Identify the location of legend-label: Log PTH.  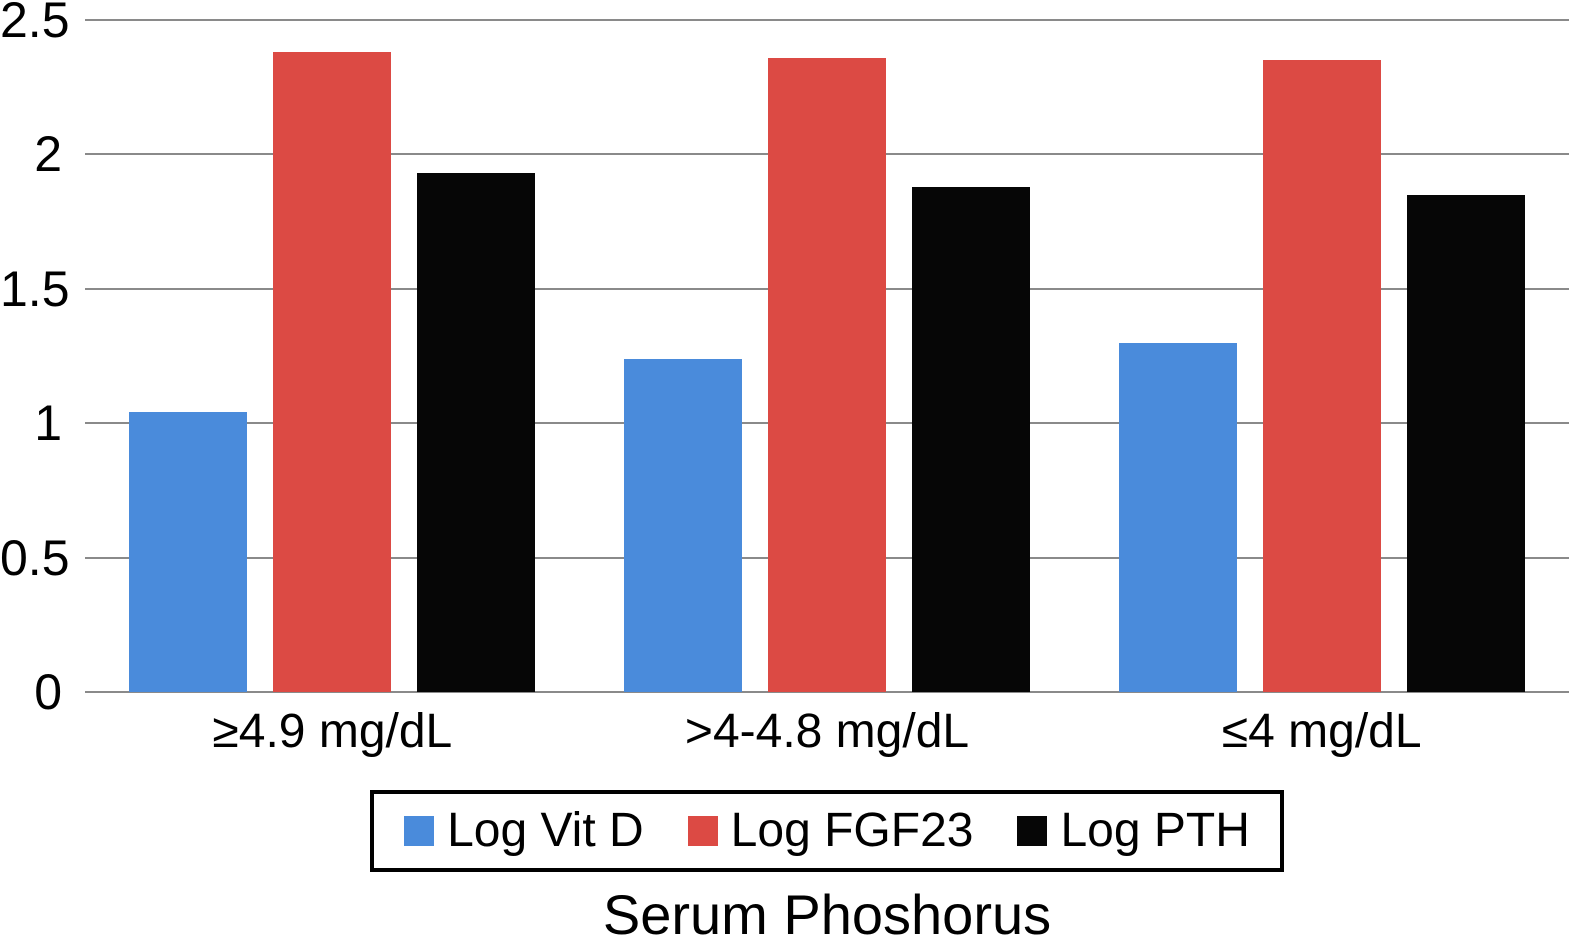
(1155, 830).